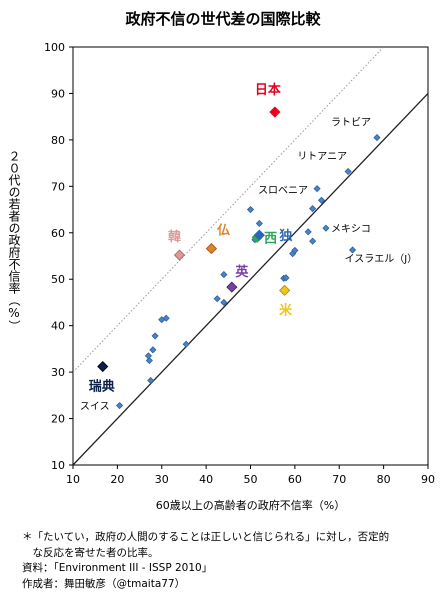 This screenshot has height=606, width=446. I want to click on y-tick-label: 90, so click(58, 93).